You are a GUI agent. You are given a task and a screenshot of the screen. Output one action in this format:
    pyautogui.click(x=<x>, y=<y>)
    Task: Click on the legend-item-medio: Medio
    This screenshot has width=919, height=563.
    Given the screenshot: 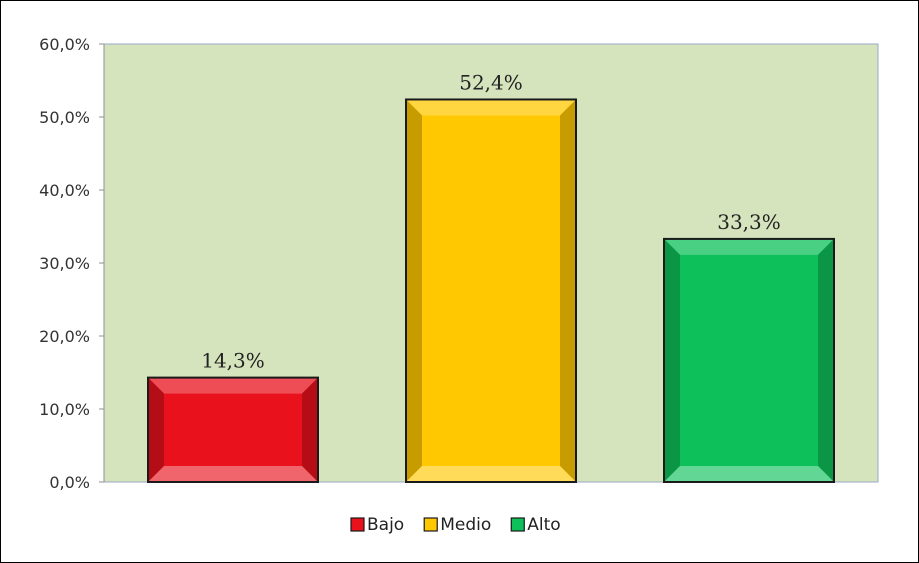 What is the action you would take?
    pyautogui.click(x=457, y=525)
    